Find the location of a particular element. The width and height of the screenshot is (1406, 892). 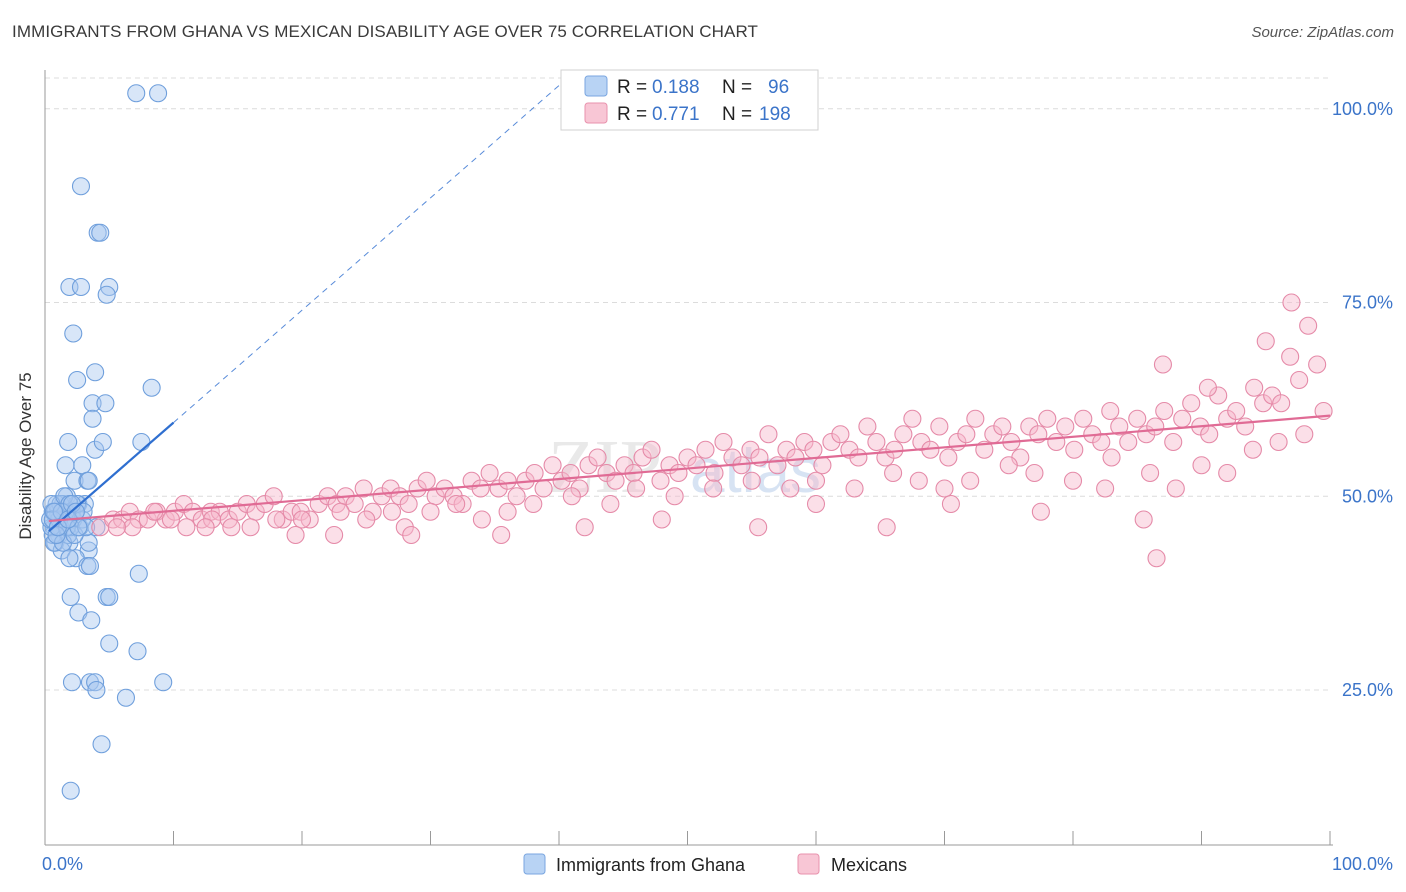

mexican-n-label: N = is located at coordinates (737, 114).